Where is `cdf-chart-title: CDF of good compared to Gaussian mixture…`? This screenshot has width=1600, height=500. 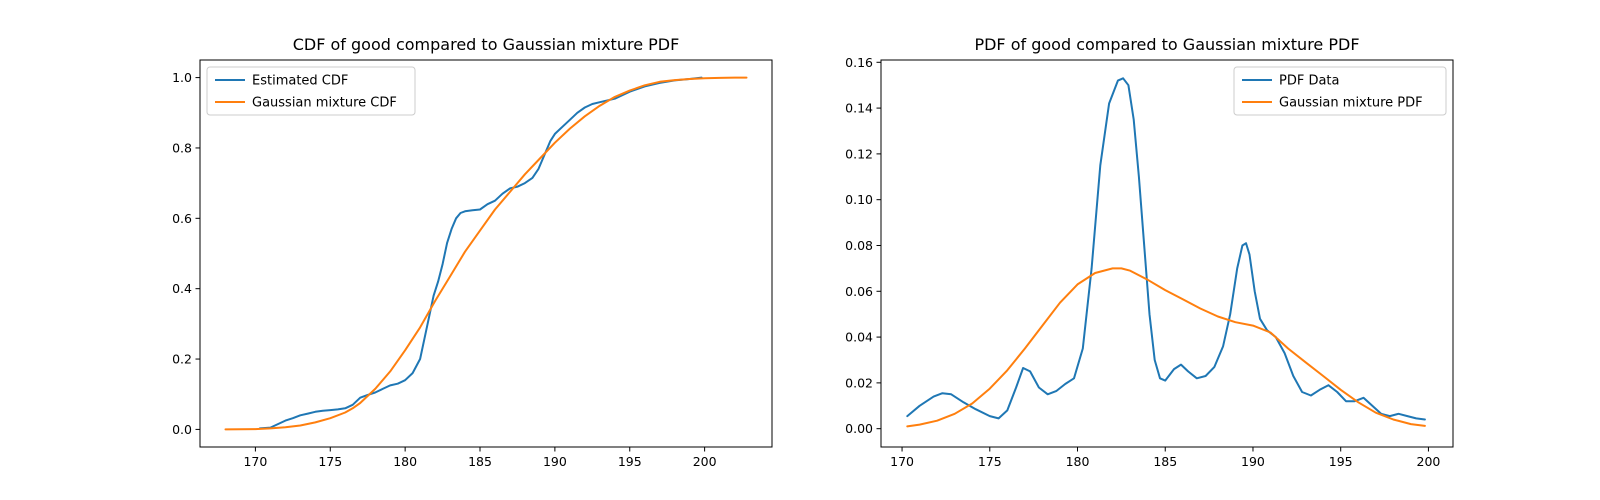
cdf-chart-title: CDF of good compared to Gaussian mixture… is located at coordinates (486, 44).